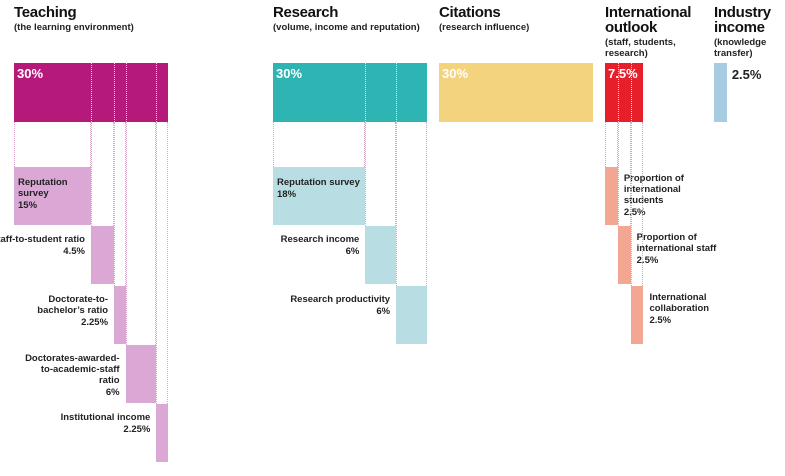  I want to click on item-weight: 4.5%, so click(74, 252).